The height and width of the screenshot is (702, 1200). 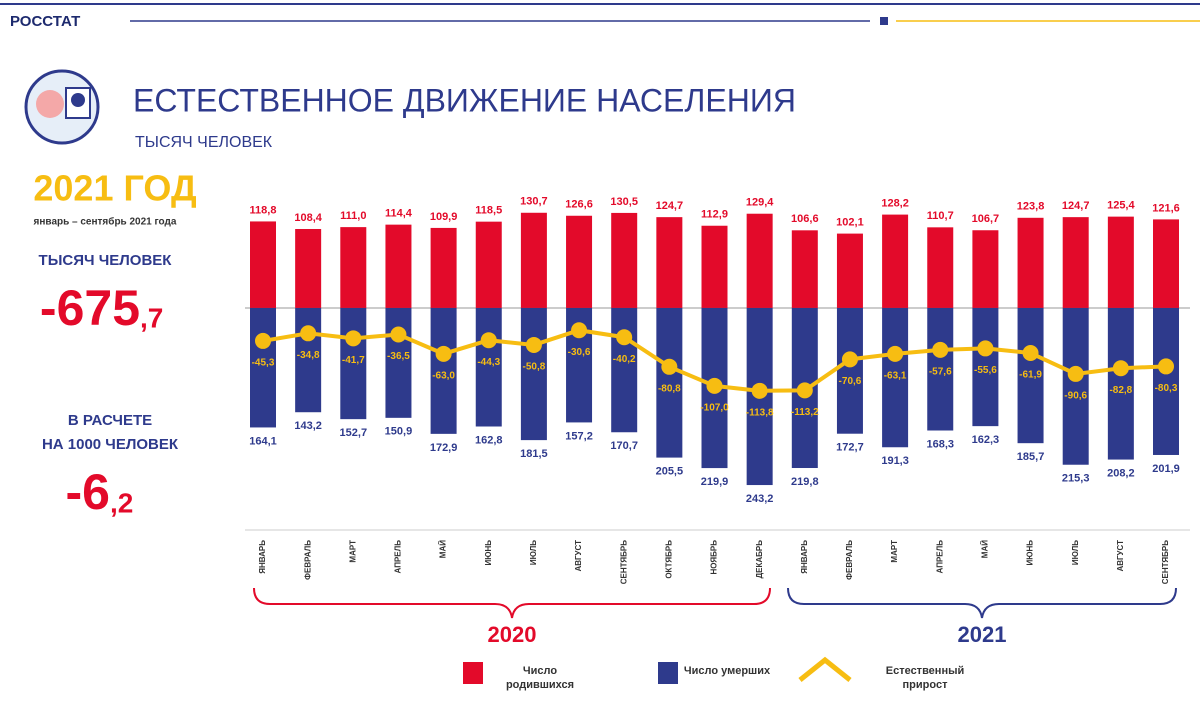 I want to click on brace-2020, so click(x=512, y=603).